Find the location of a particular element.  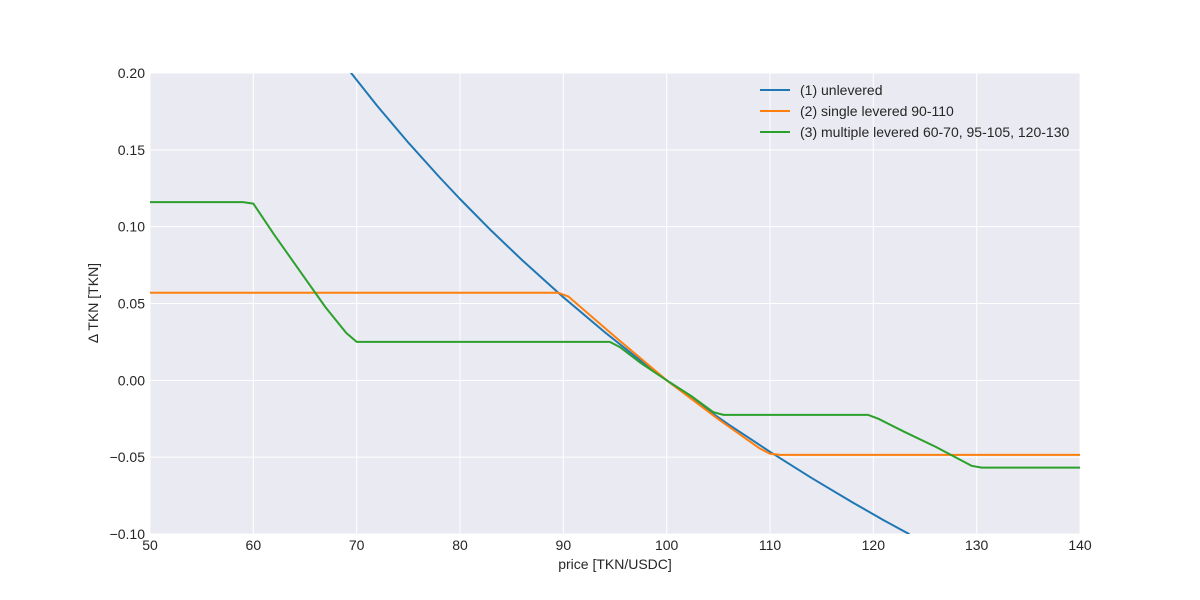

y-axis-label: Δ TKN [TKN] is located at coordinates (93, 303).